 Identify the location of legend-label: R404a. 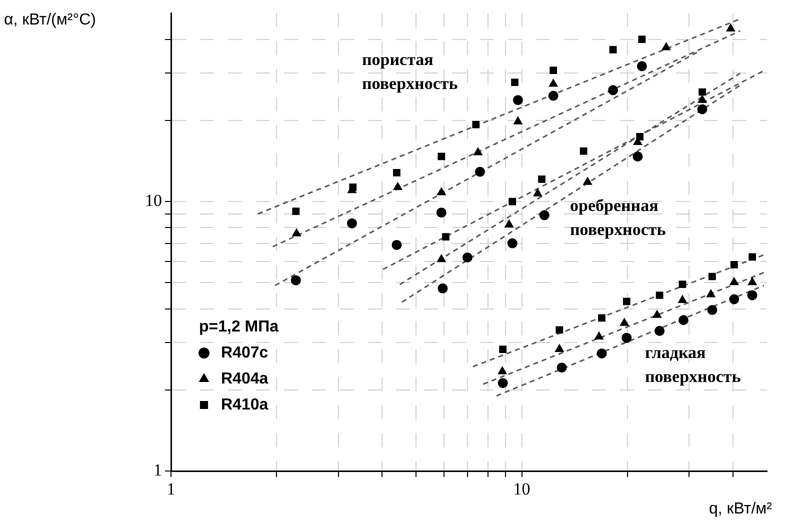
(244, 379).